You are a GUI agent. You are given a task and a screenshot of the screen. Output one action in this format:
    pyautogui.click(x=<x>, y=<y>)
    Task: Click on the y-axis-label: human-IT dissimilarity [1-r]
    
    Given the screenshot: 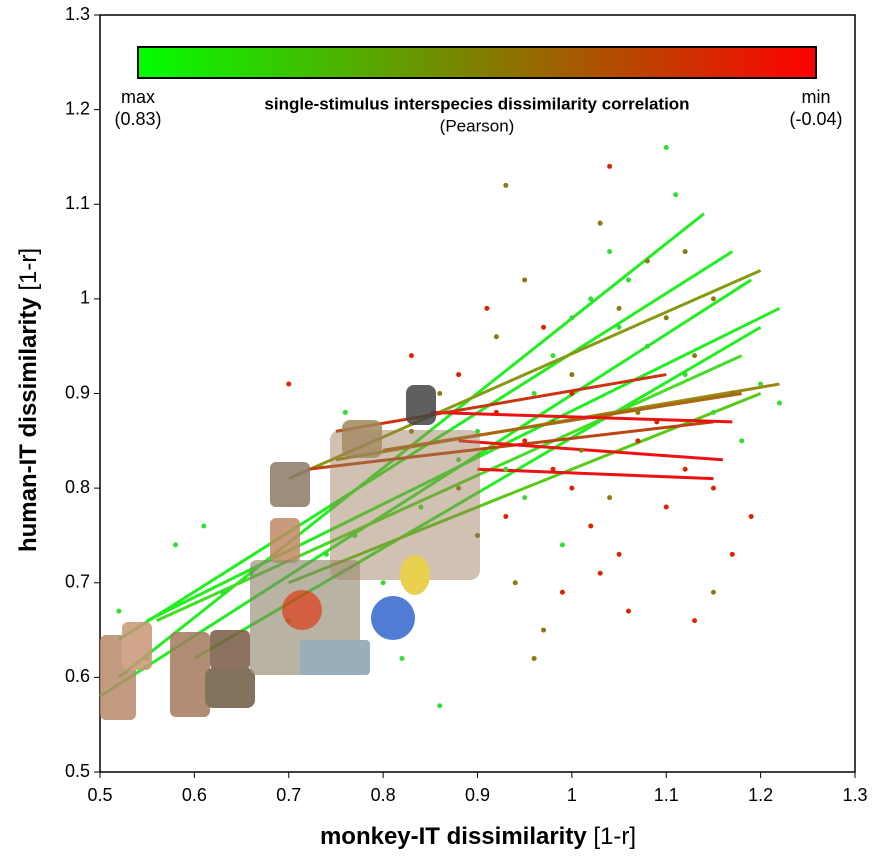 What is the action you would take?
    pyautogui.click(x=28, y=400)
    